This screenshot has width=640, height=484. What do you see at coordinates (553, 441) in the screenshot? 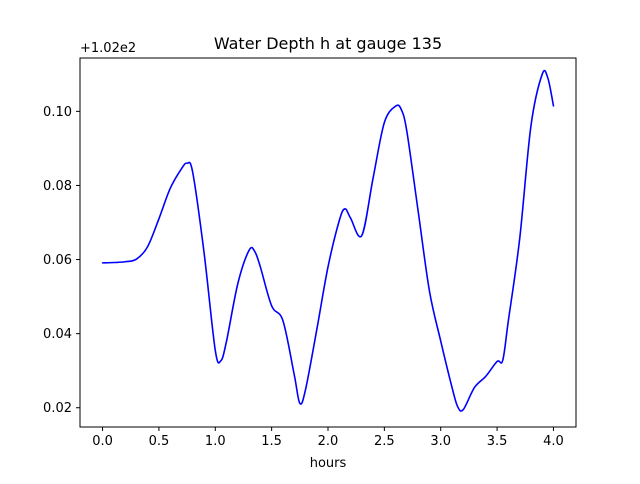
I see `x-tick-label: 4.0` at bounding box center [553, 441].